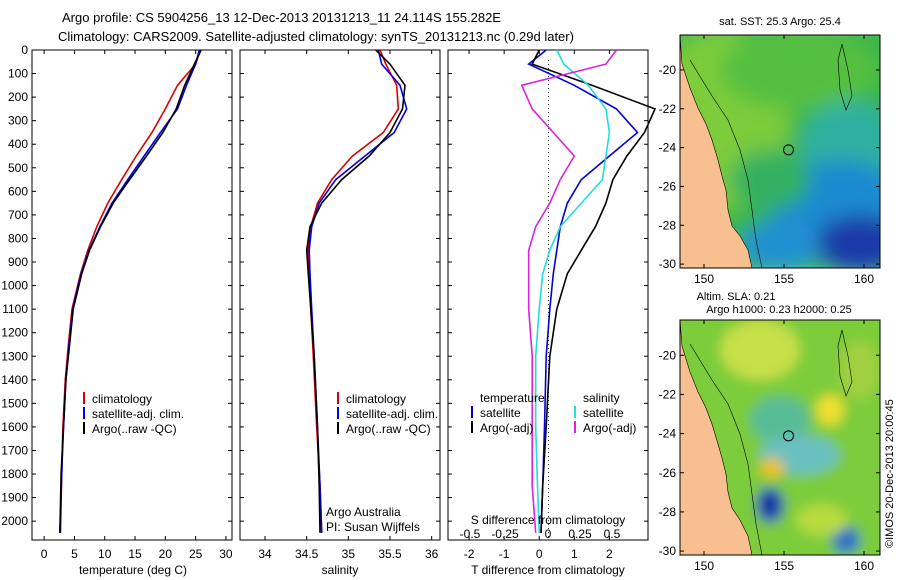 The image size is (900, 580). I want to click on y-tick-label: 400, so click(18, 144).